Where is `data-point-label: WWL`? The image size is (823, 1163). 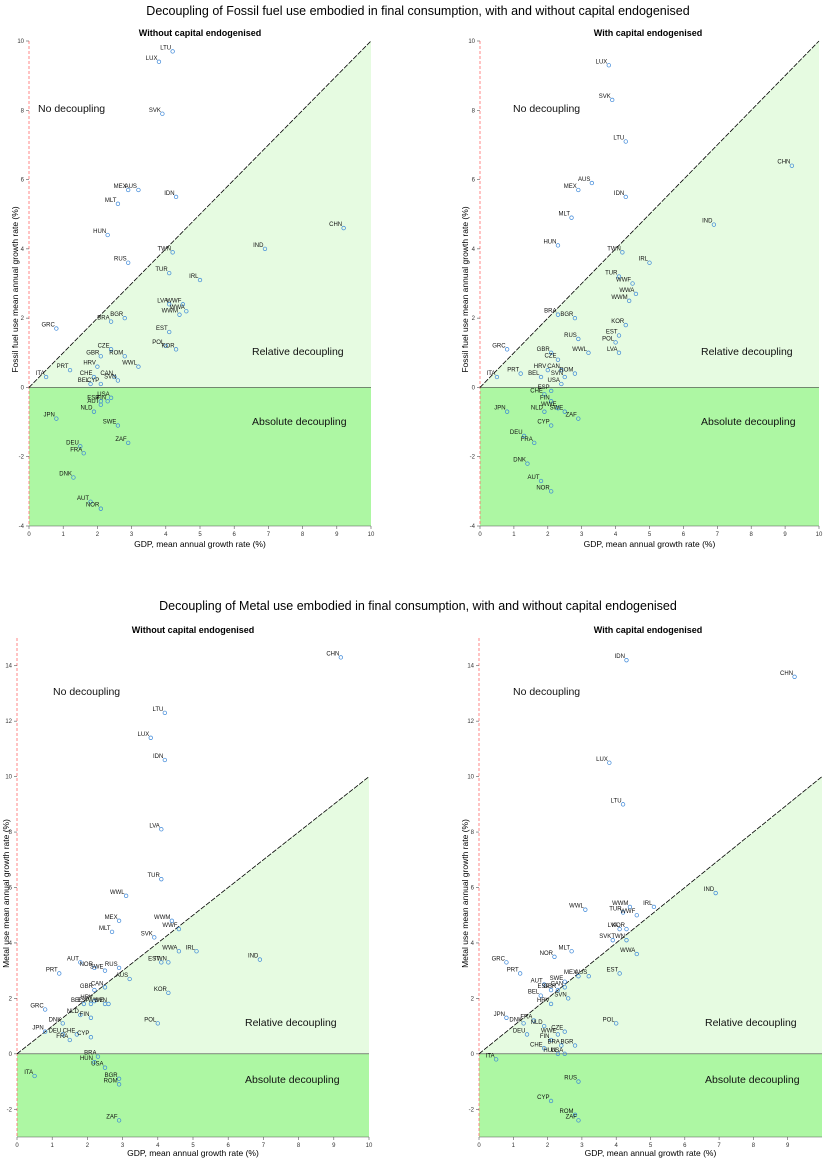 data-point-label: WWL is located at coordinates (579, 350).